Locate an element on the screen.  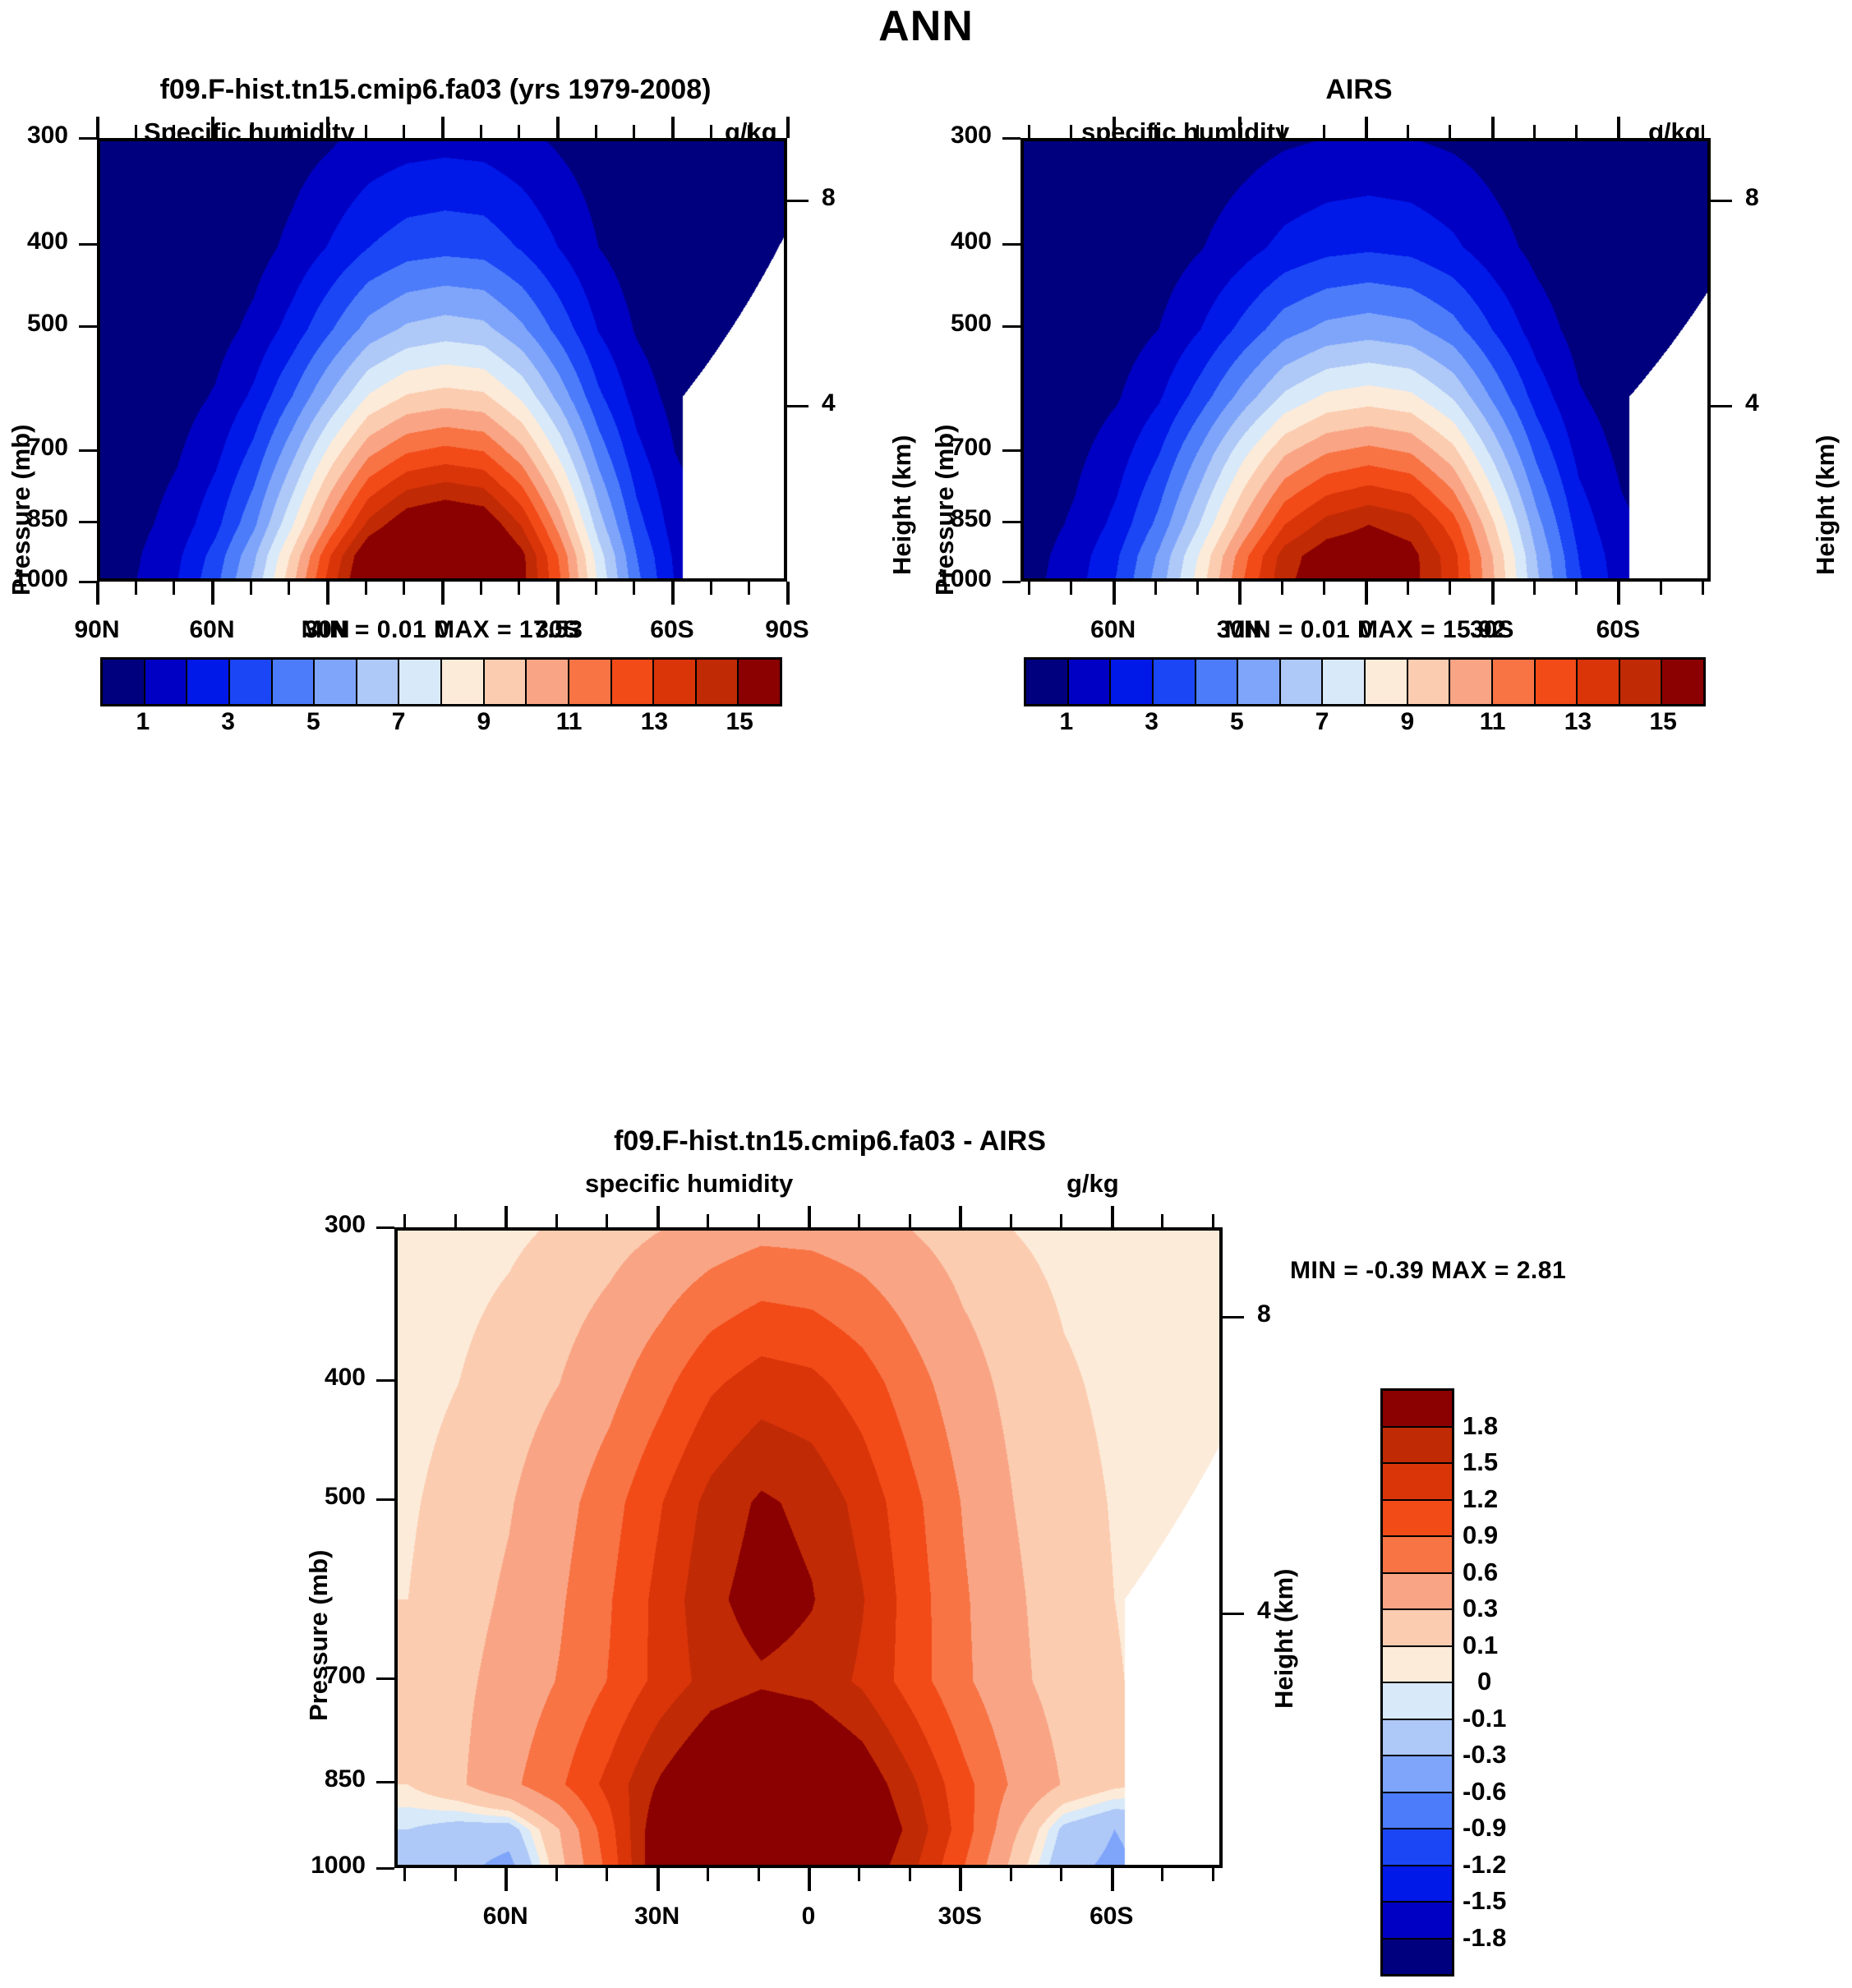
x-tick-label: 30S is located at coordinates (557, 629).